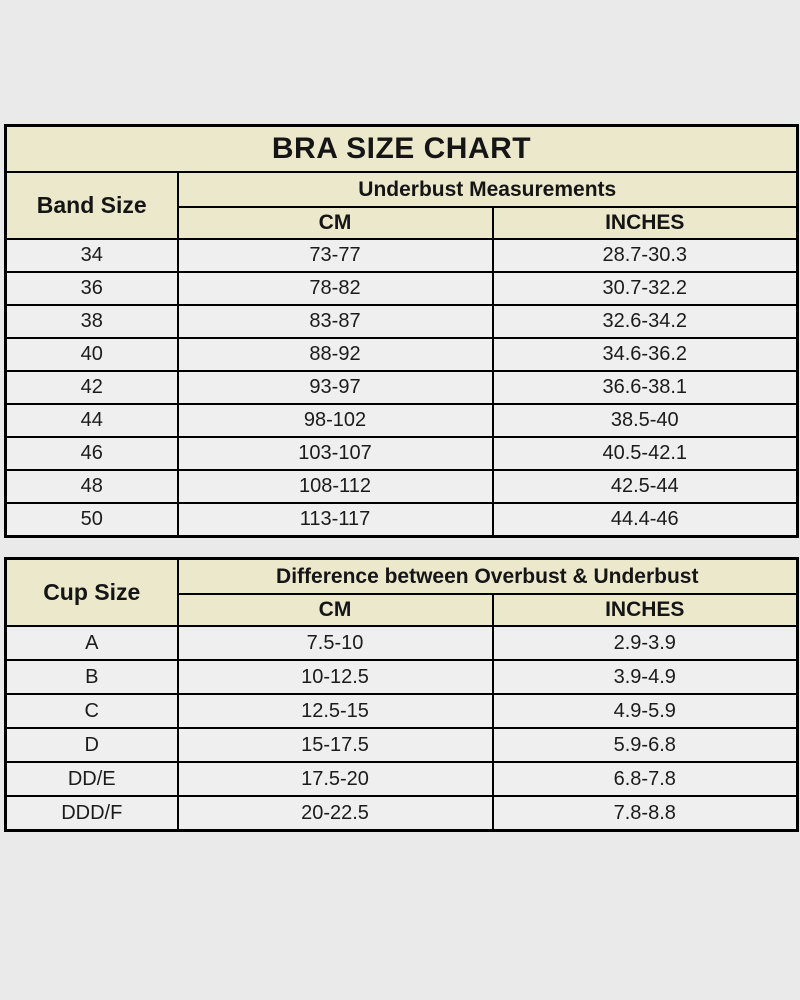 This screenshot has width=800, height=1000. I want to click on cm-value-cell: 73-77, so click(335, 255).